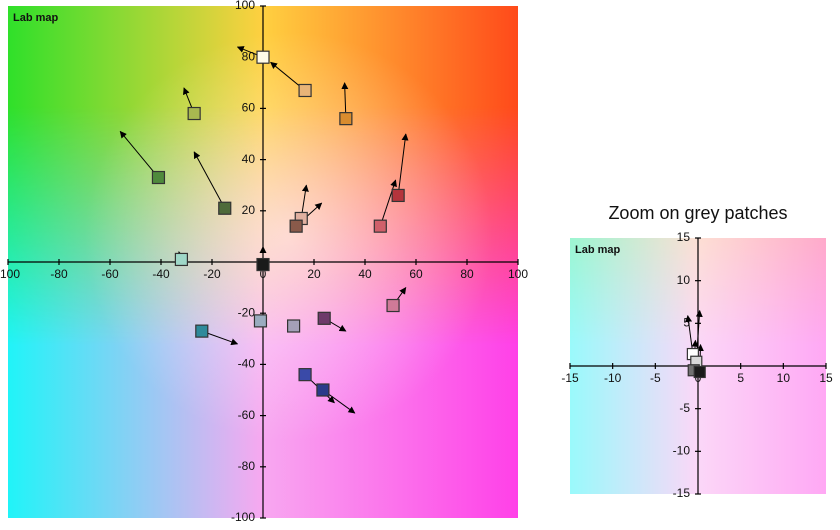 This screenshot has width=840, height=530. Describe the element at coordinates (682, 451) in the screenshot. I see `y-tick-label: -10` at that location.